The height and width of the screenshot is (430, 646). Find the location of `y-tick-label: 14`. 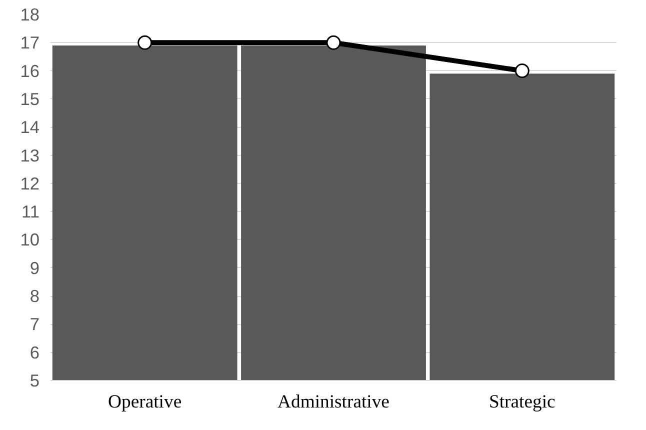

y-tick-label: 14 is located at coordinates (30, 127).